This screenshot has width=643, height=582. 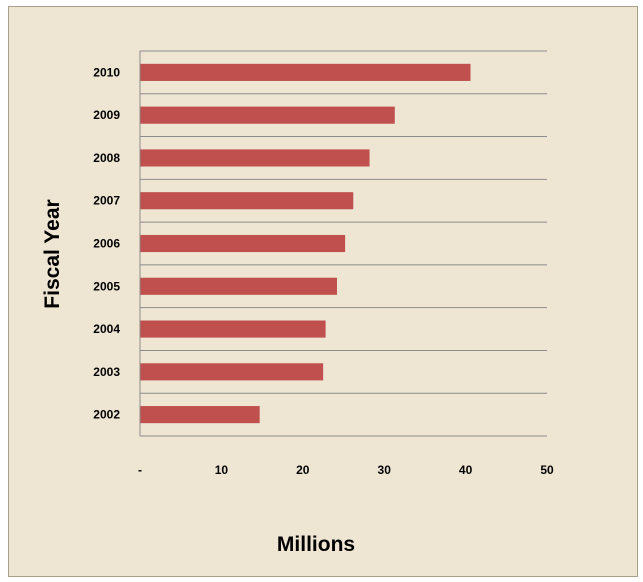 I want to click on y-tick-label-2004: 2004, so click(x=106, y=329).